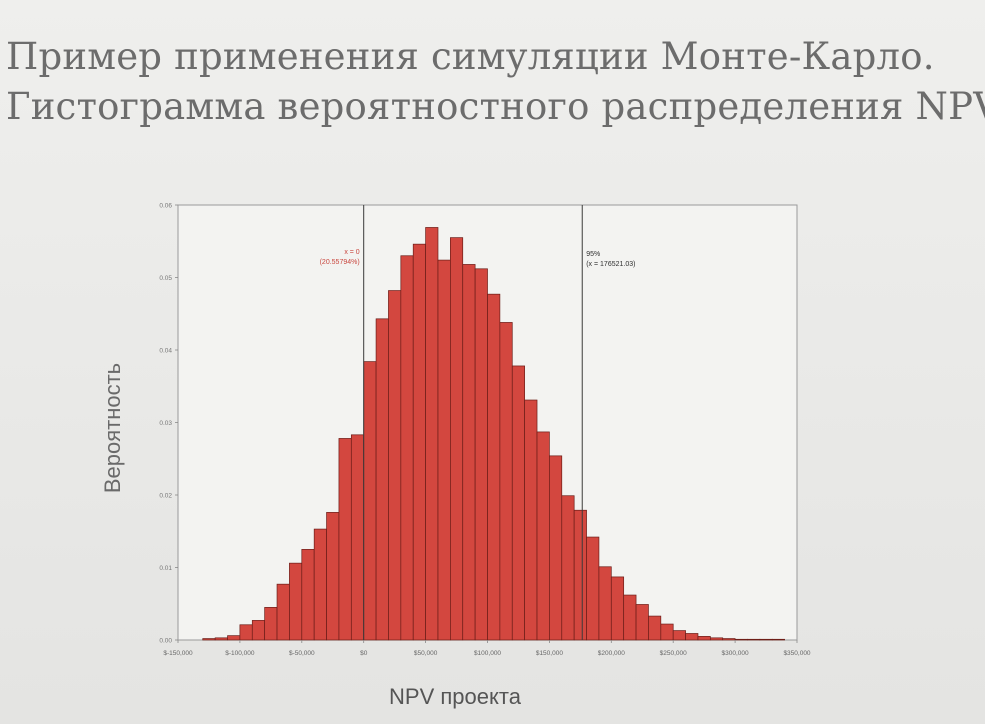 The height and width of the screenshot is (724, 985). What do you see at coordinates (165, 423) in the screenshot?
I see `y-tick-label: 0.03` at bounding box center [165, 423].